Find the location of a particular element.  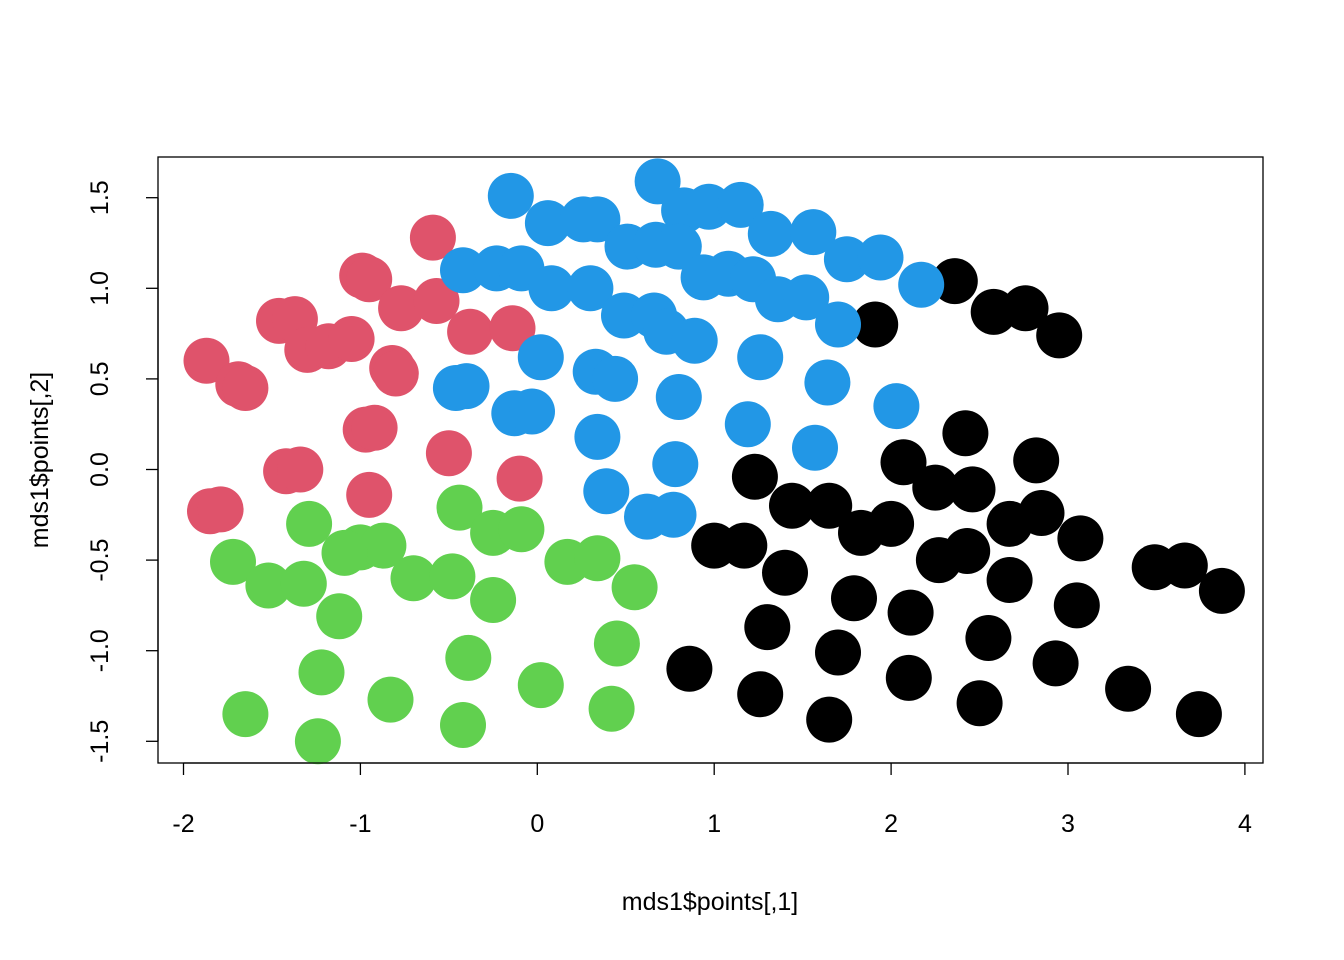

y-tick-label: -1.5 is located at coordinates (100, 741).